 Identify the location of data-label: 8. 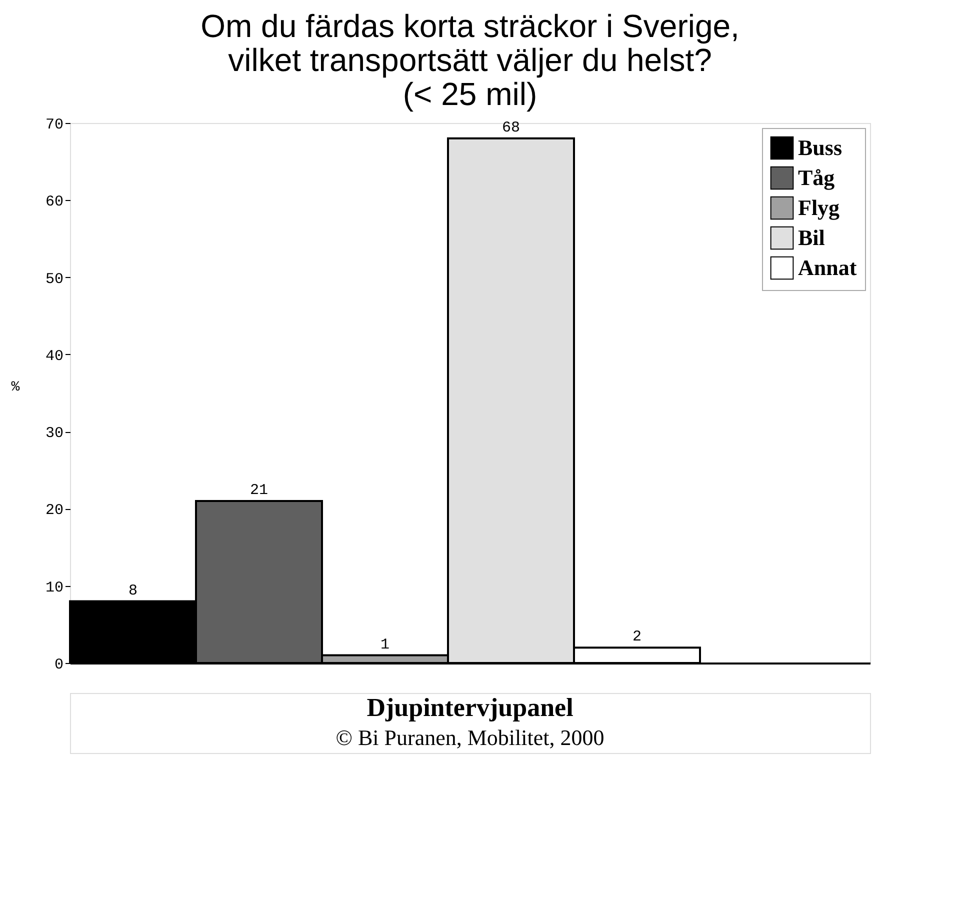
(133, 591).